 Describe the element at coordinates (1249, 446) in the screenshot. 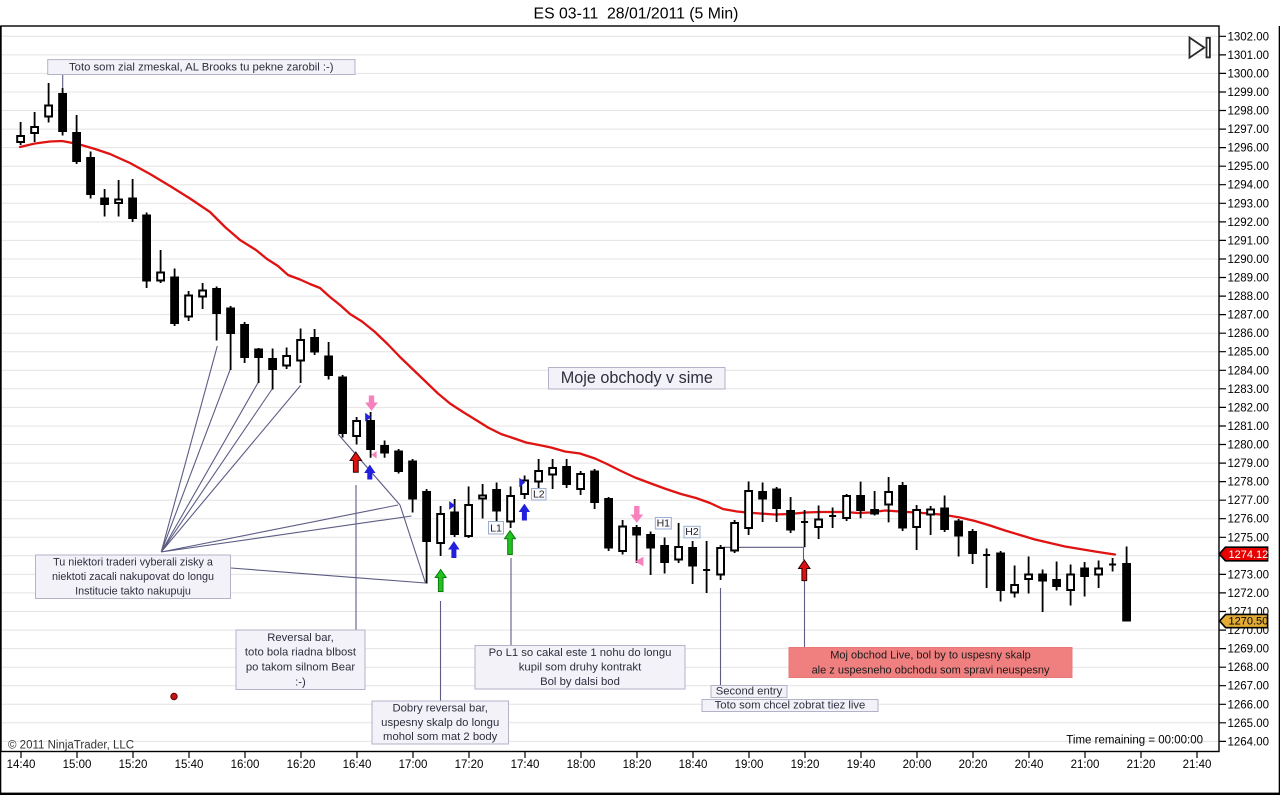

I see `svg-text: 1280.00` at that location.